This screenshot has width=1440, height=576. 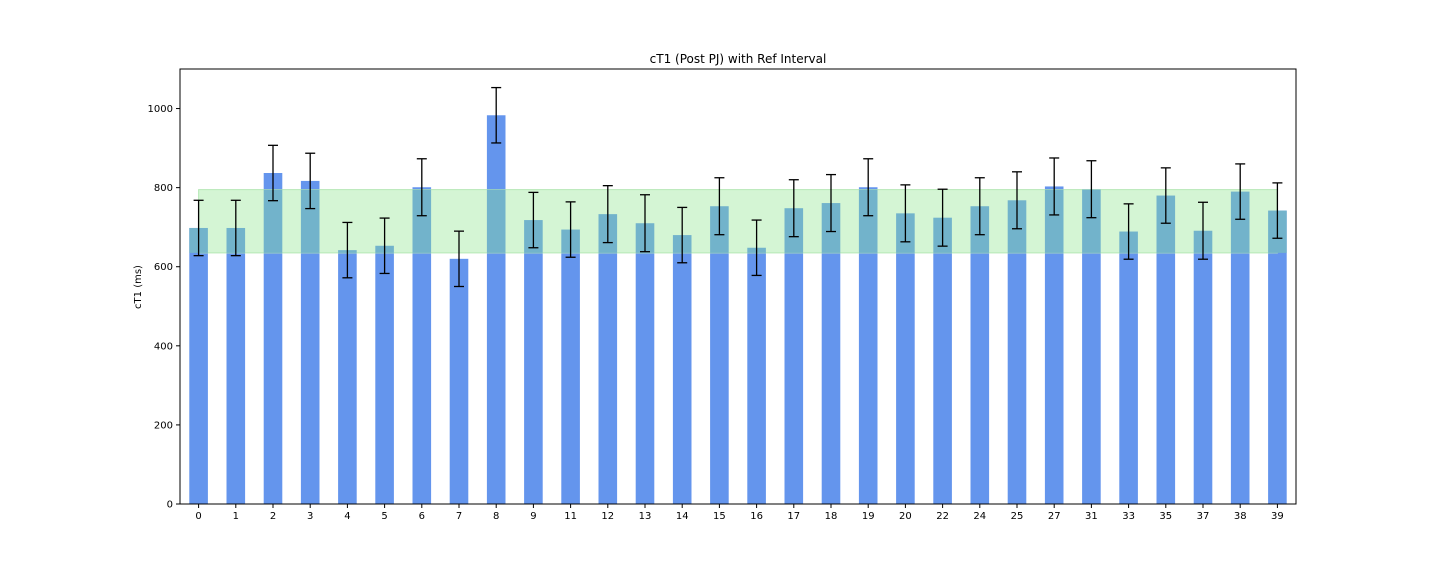 I want to click on x-tick-label: 18, so click(x=831, y=516).